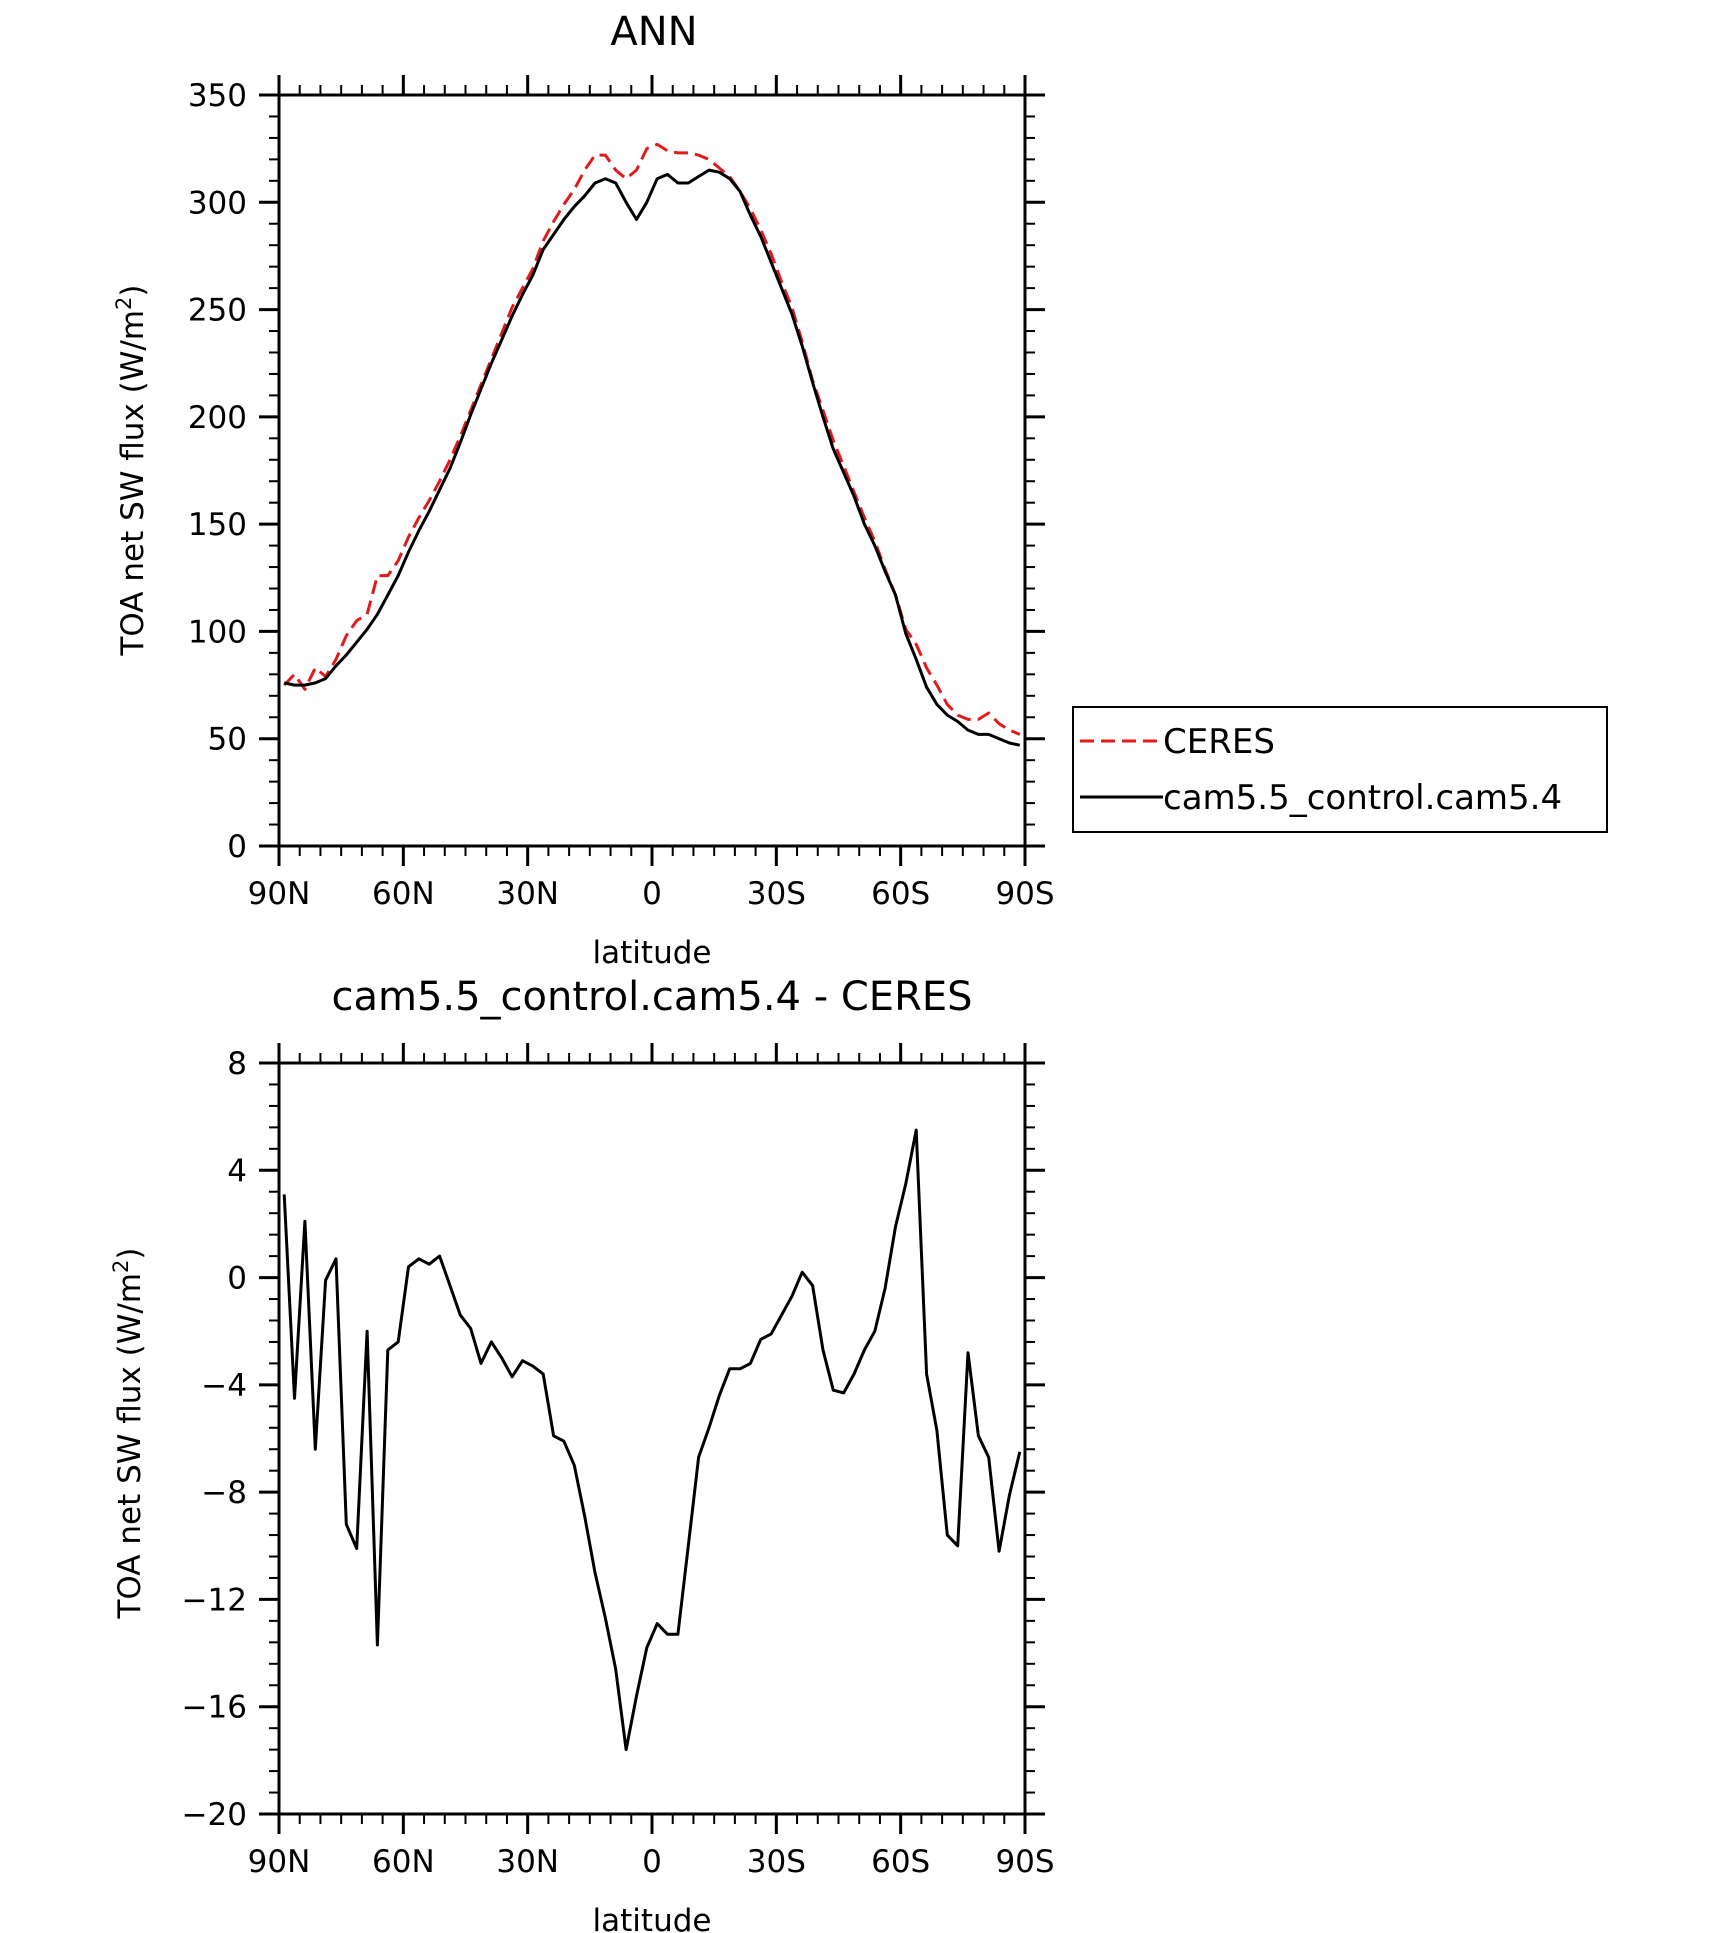 This screenshot has height=1933, width=1710. I want to click on legend-box, so click(1340, 769).